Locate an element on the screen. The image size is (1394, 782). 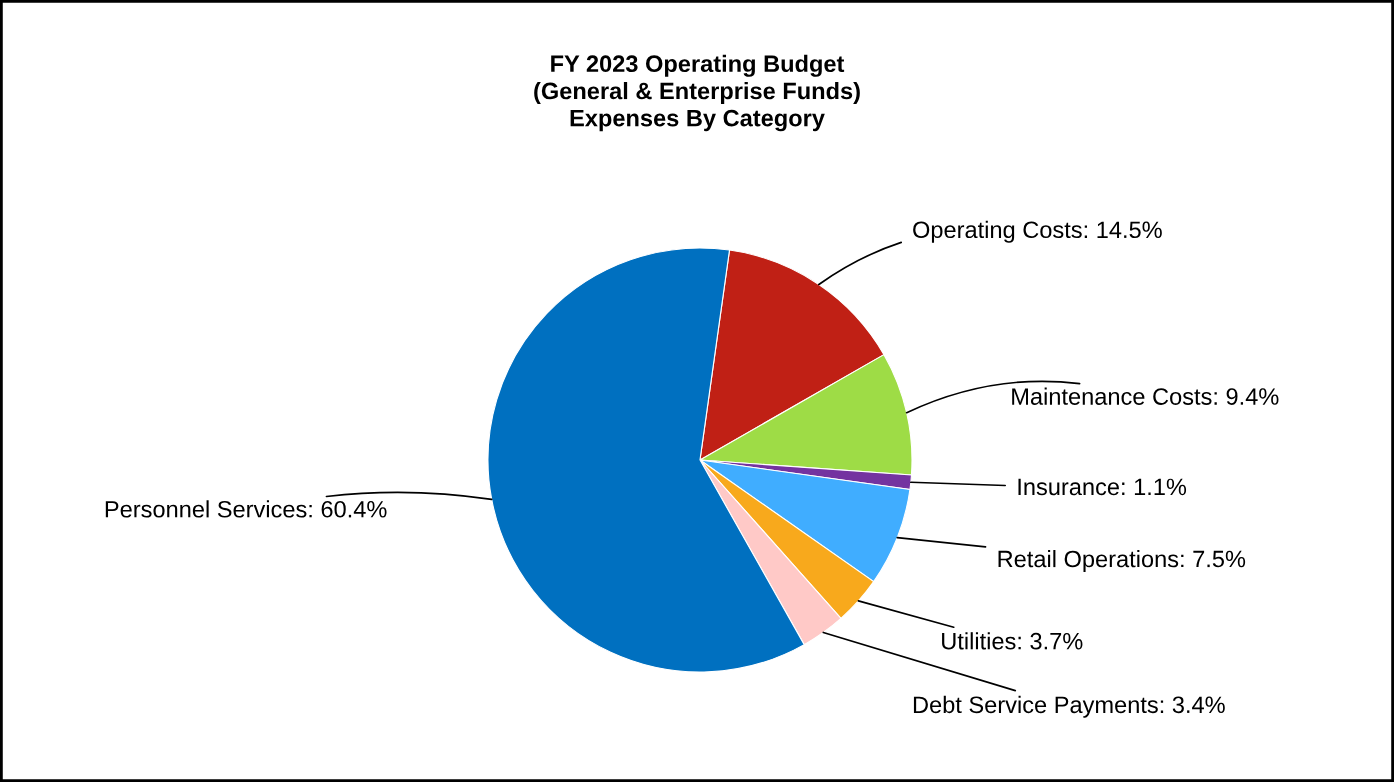
slice-label: Maintenance Costs: 9.4% is located at coordinates (1145, 396).